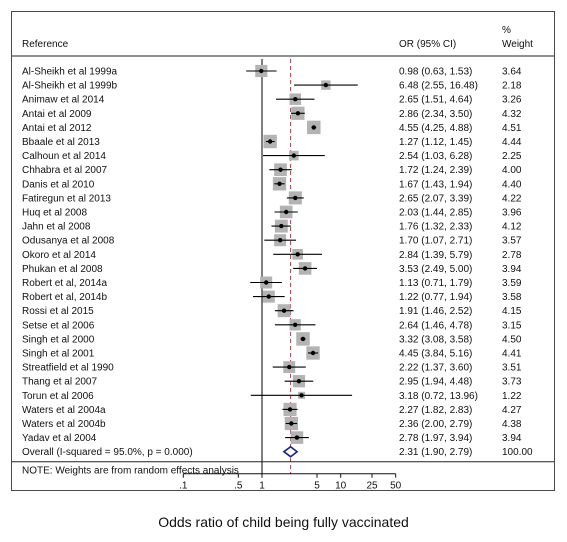 The width and height of the screenshot is (567, 542). Describe the element at coordinates (435, 438) in the screenshot. I see `study-or-ci: 2.78 (1.97, 3.94)` at that location.